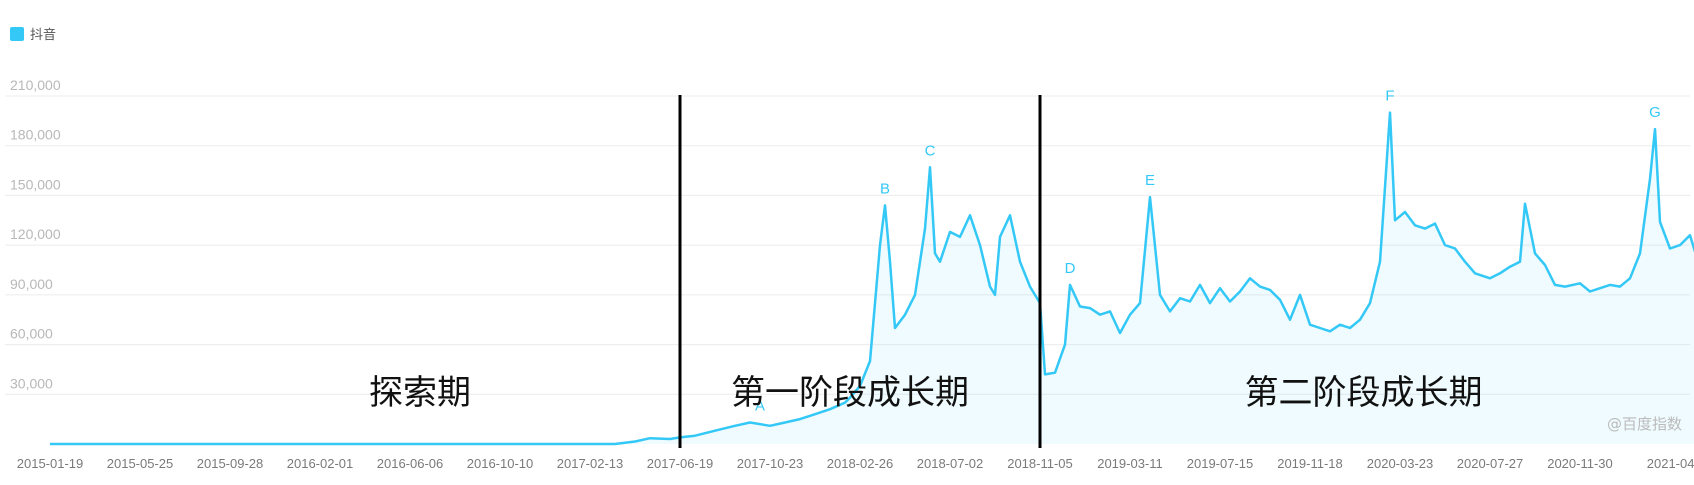 The image size is (1694, 485). I want to click on x-tick-label: 2020-03-23, so click(1400, 463).